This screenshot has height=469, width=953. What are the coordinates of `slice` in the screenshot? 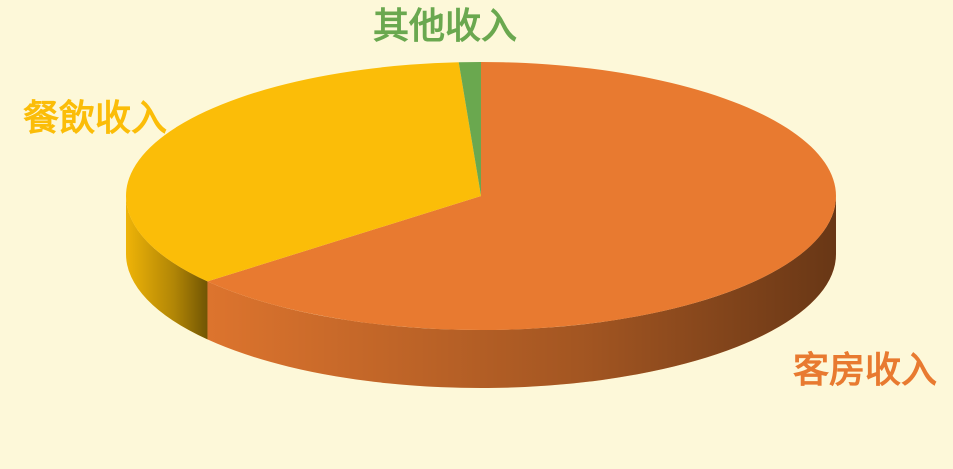 It's located at (469, 129).